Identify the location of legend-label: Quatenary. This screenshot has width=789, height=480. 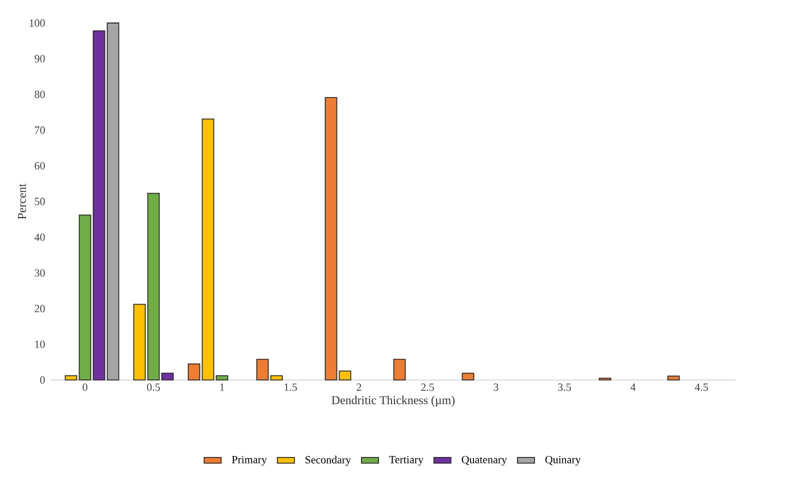
(484, 461).